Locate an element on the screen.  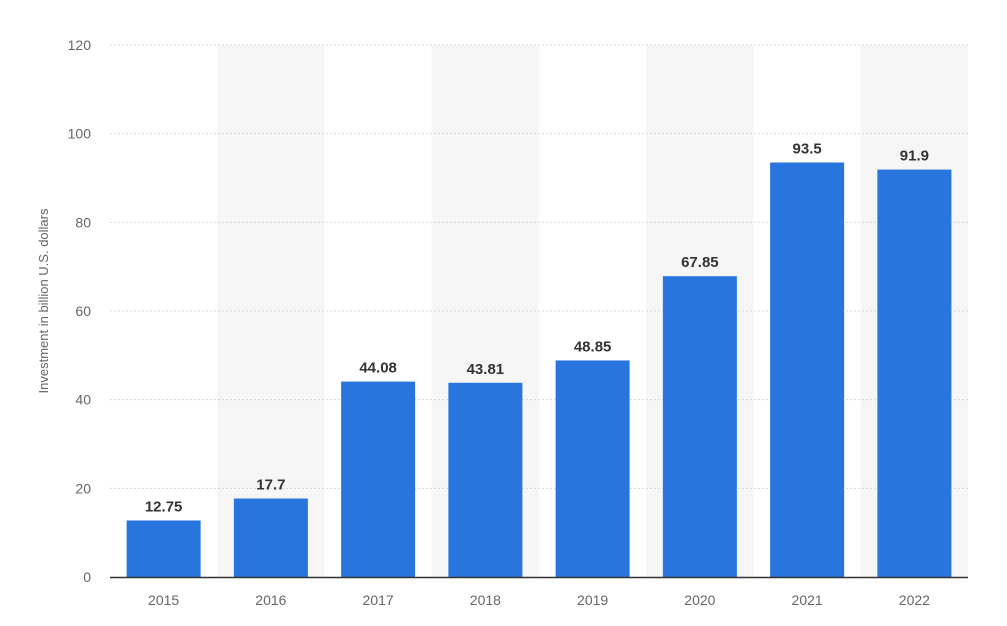
x-tick-label: 2016 is located at coordinates (270, 600).